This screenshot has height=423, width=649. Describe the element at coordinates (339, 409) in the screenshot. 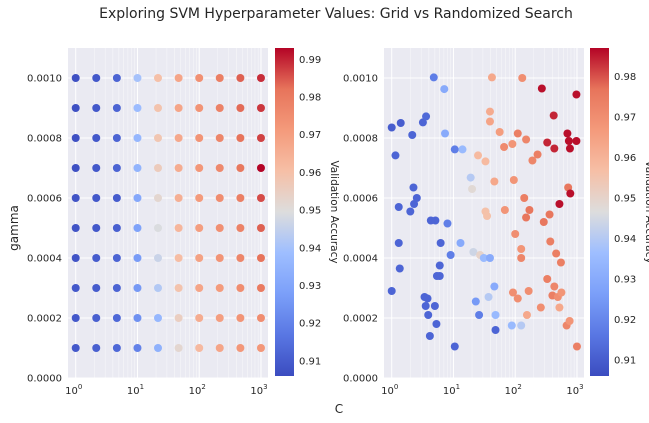

I see `x-axis-label: C` at that location.